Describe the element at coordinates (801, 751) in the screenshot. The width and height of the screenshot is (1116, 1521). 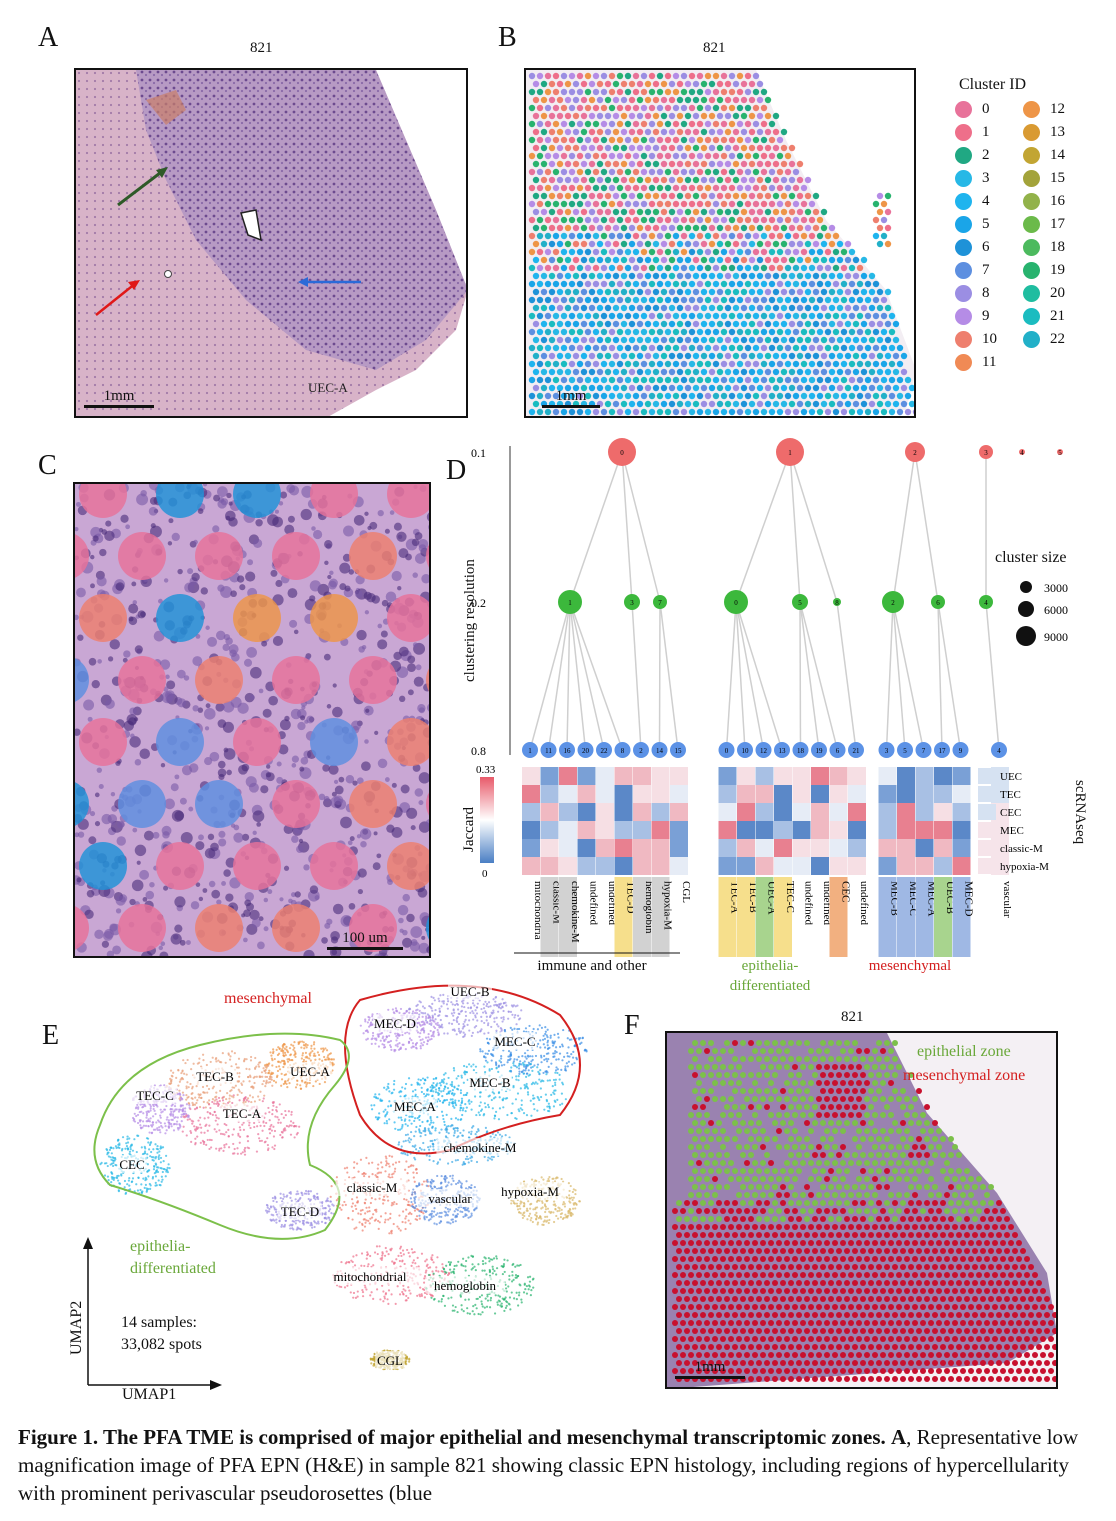
I see `svg-text: 18` at that location.